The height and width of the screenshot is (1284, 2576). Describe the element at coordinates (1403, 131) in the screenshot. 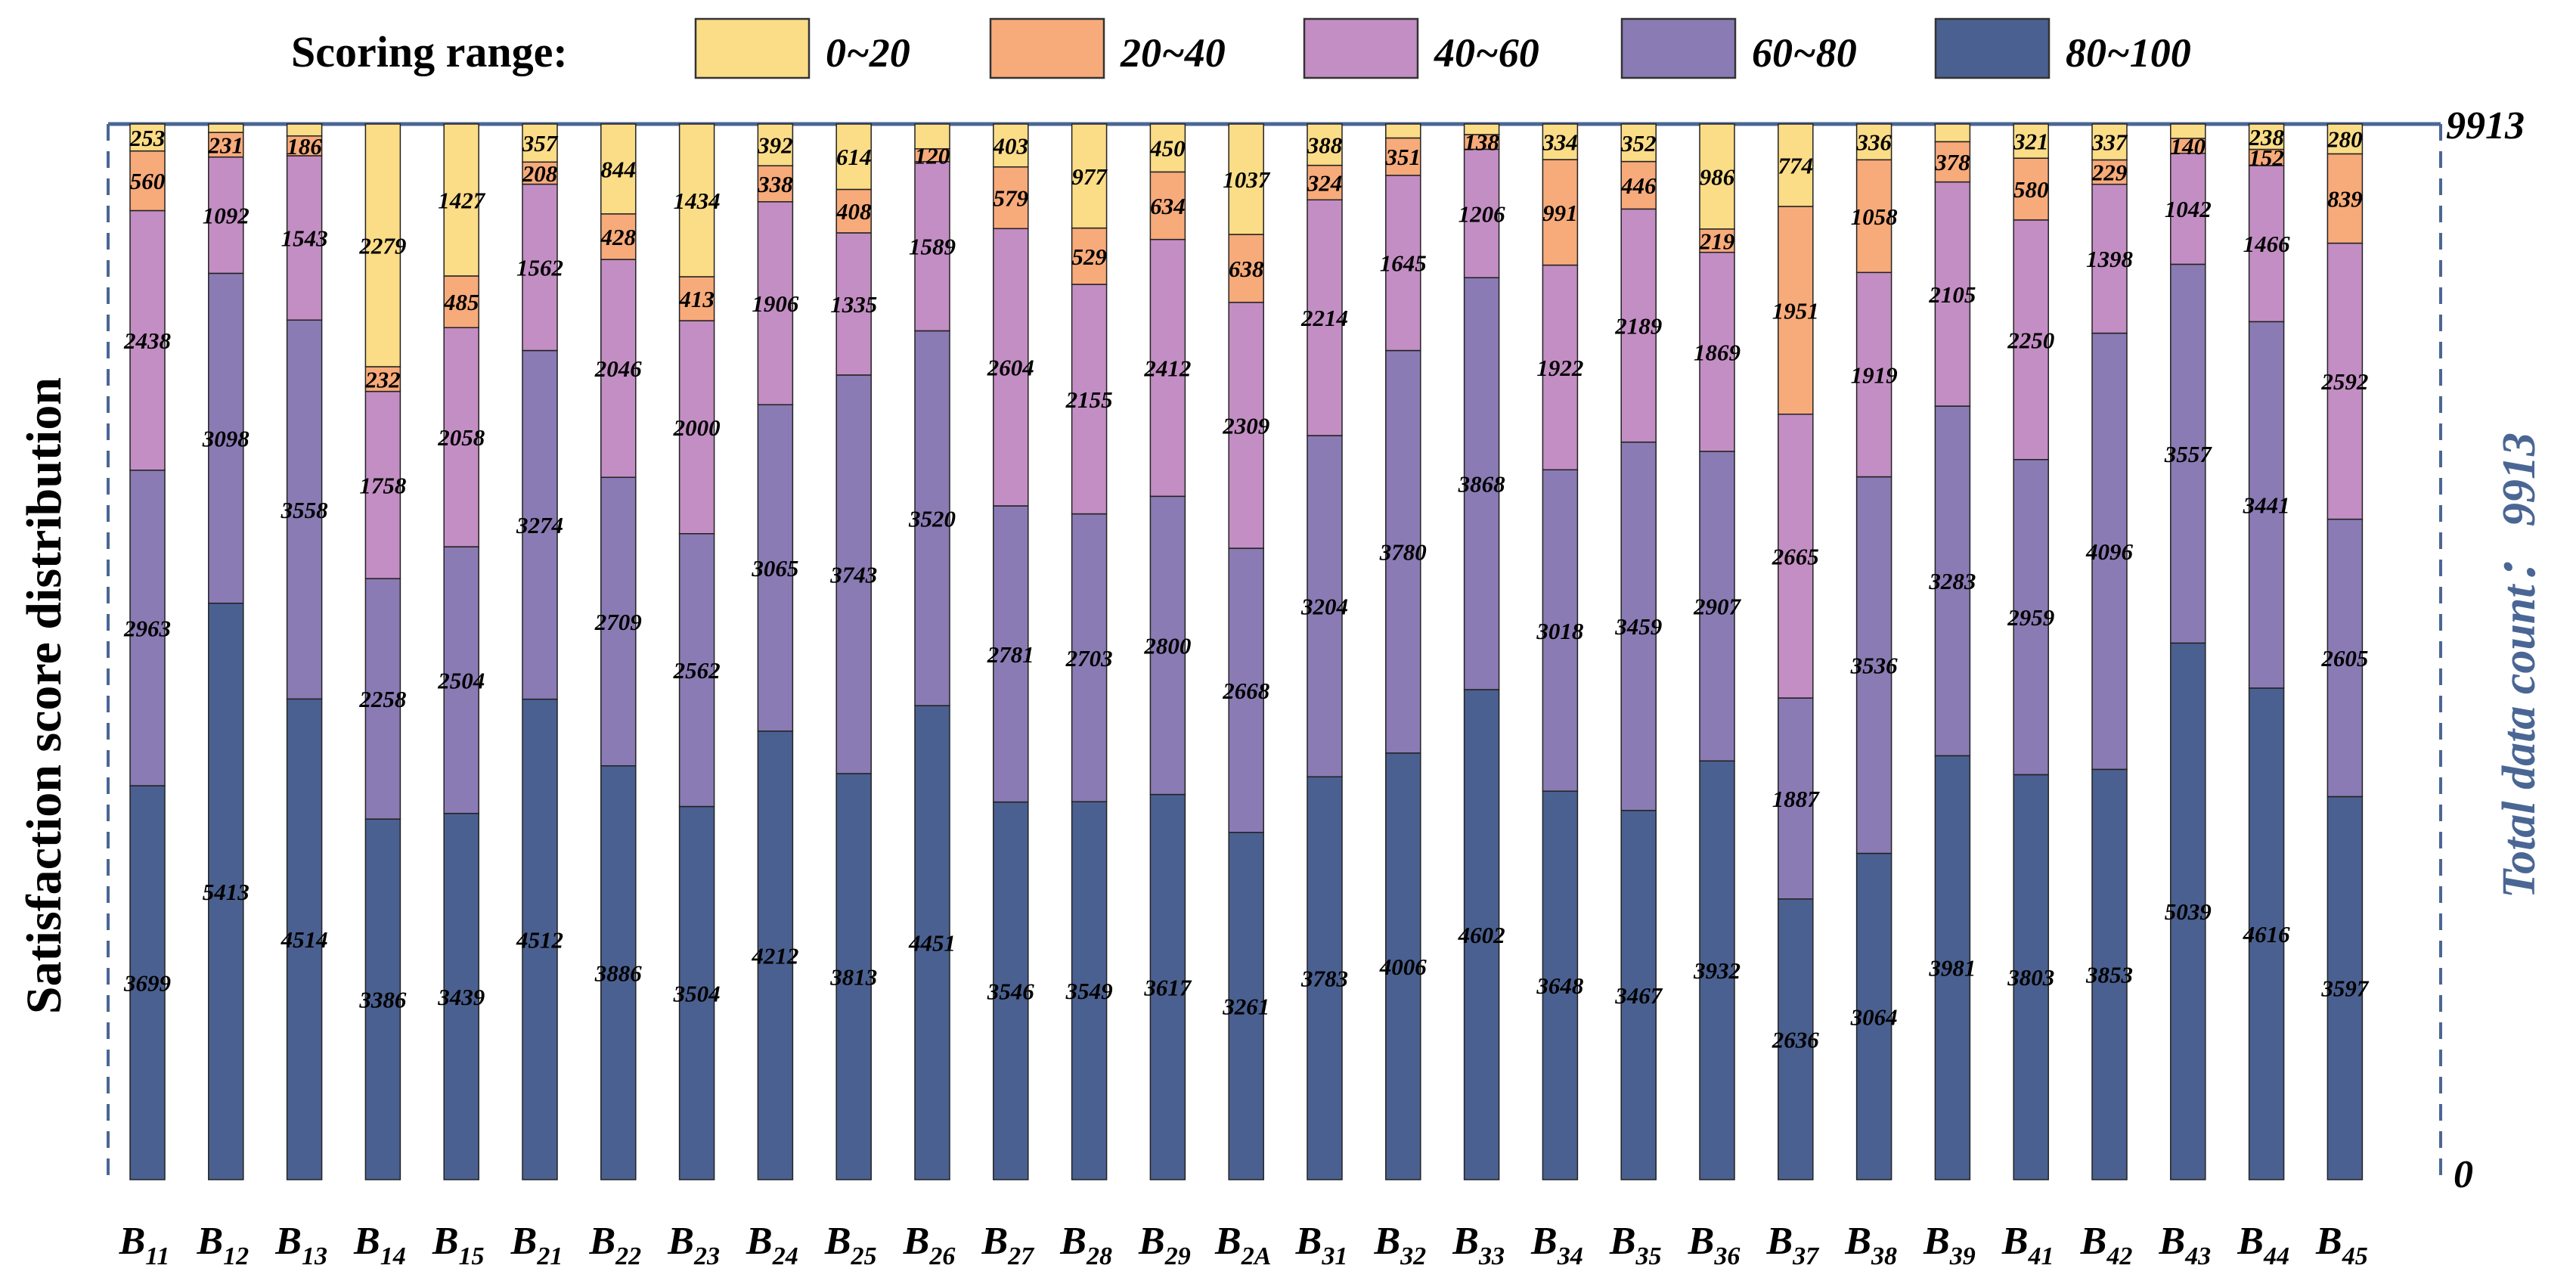

I see `bar-B32-0~20` at that location.